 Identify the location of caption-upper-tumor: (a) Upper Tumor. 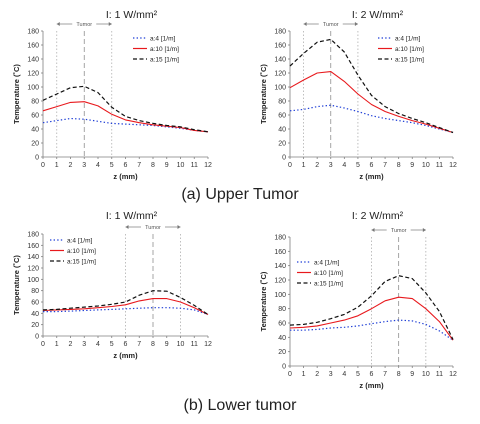
(240, 194).